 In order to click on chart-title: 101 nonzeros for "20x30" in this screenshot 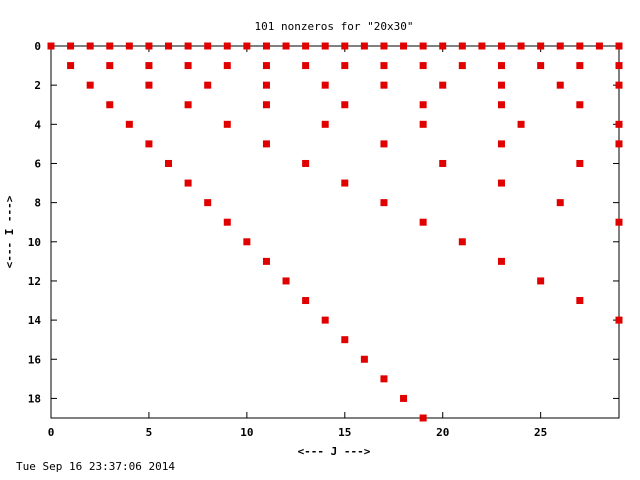, I will do `click(334, 26)`.